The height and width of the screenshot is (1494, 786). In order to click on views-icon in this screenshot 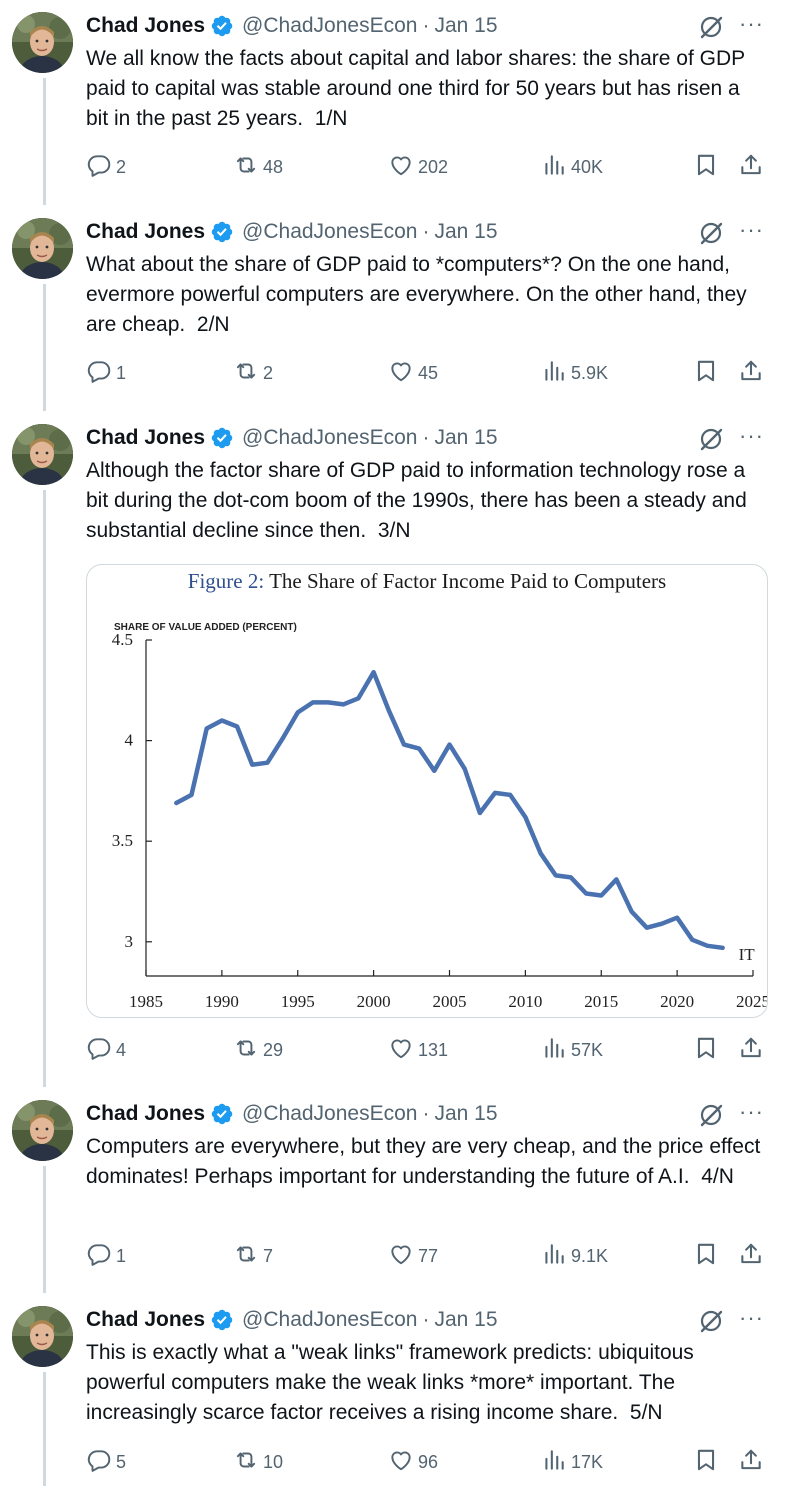, I will do `click(556, 1256)`.